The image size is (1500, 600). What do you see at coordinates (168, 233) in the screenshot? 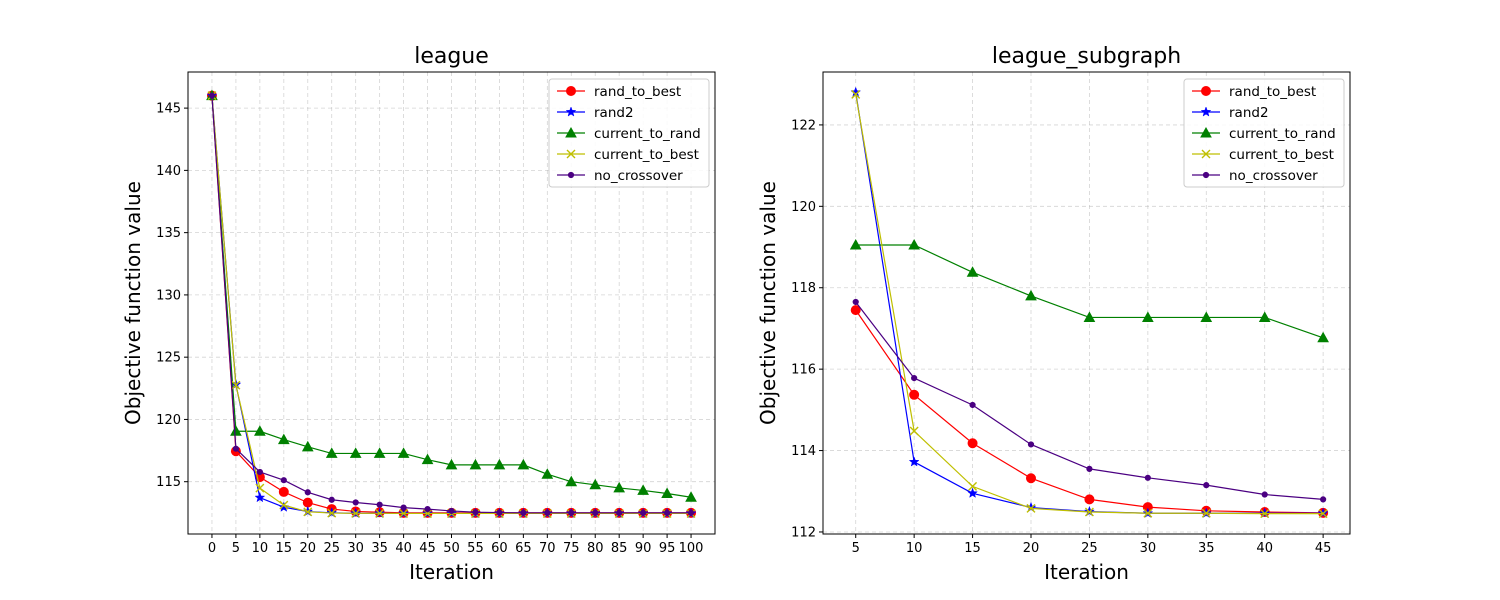
I see `y-tick-label: 135` at bounding box center [168, 233].